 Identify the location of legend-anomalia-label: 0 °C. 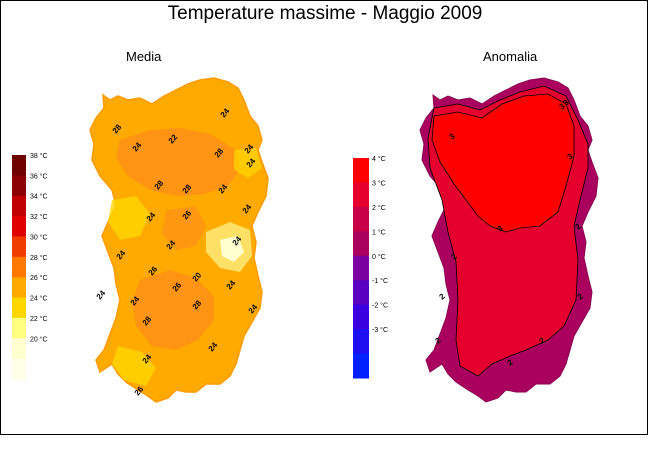
(379, 257).